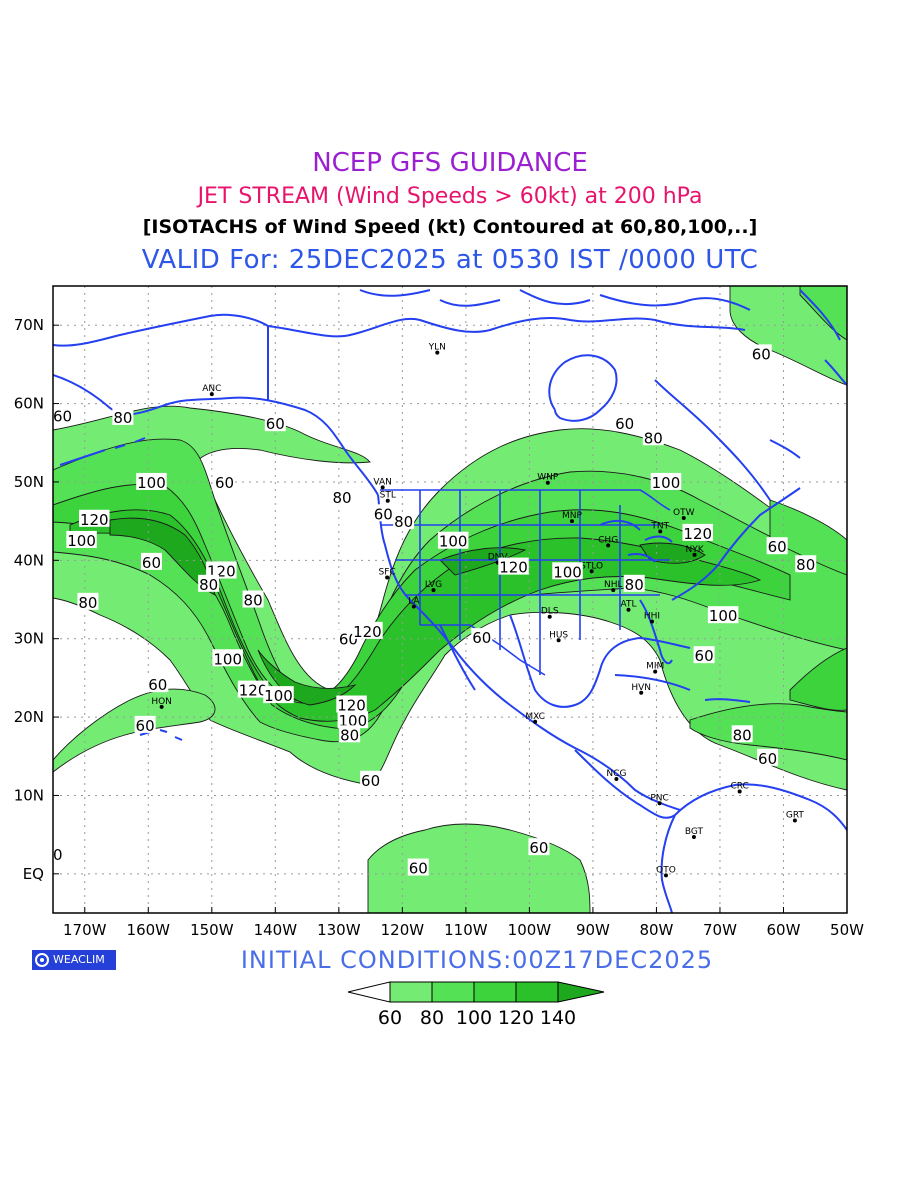 The image size is (900, 1200). Describe the element at coordinates (161, 702) in the screenshot. I see `station-label: HON` at that location.